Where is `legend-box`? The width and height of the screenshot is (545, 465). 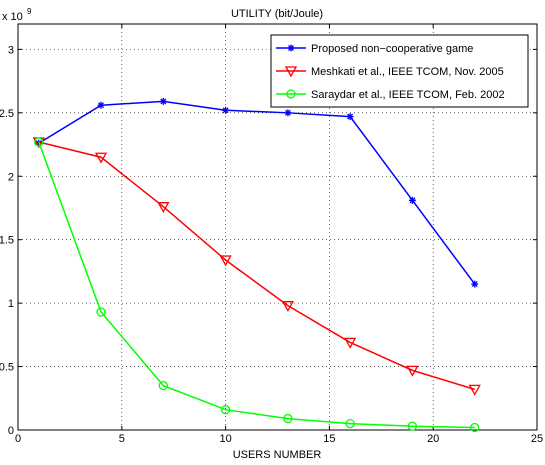 legend-box is located at coordinates (399, 71).